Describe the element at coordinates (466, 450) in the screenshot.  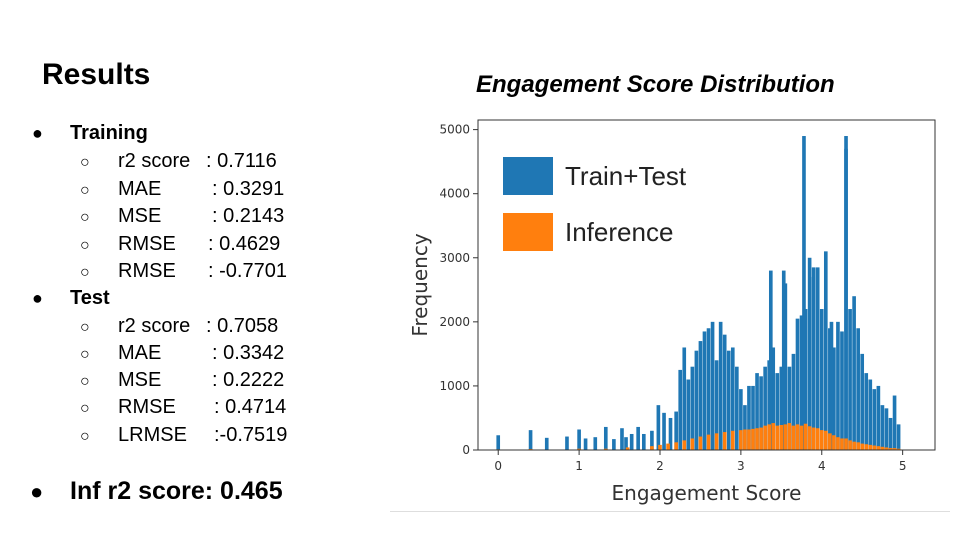
I see `y-tick-label: 0` at that location.